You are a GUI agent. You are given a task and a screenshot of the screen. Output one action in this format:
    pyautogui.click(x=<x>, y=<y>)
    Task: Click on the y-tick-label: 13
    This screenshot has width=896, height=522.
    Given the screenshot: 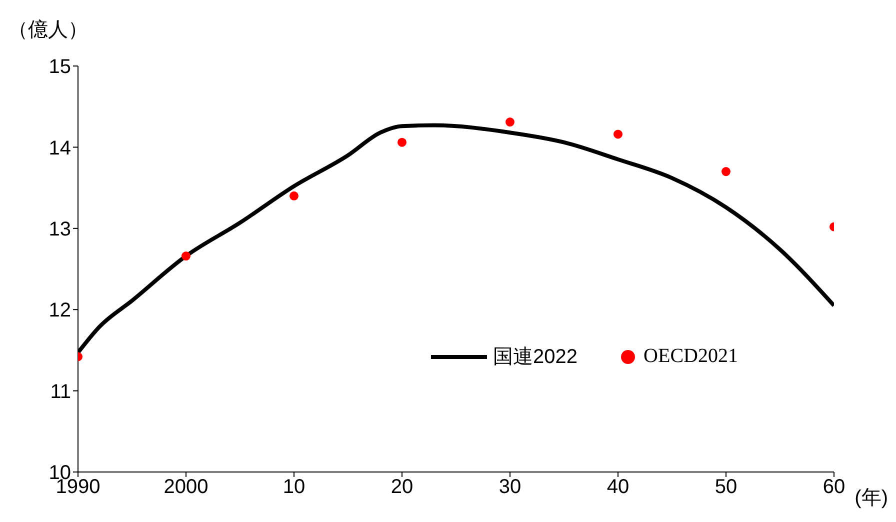 What is the action you would take?
    pyautogui.click(x=59, y=229)
    